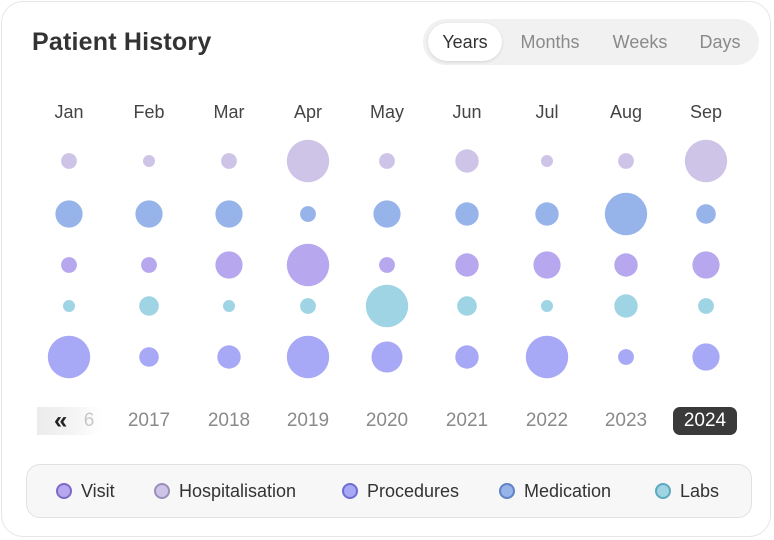 This screenshot has width=774, height=540. Describe the element at coordinates (149, 306) in the screenshot. I see `bubble-labs-feb` at that location.